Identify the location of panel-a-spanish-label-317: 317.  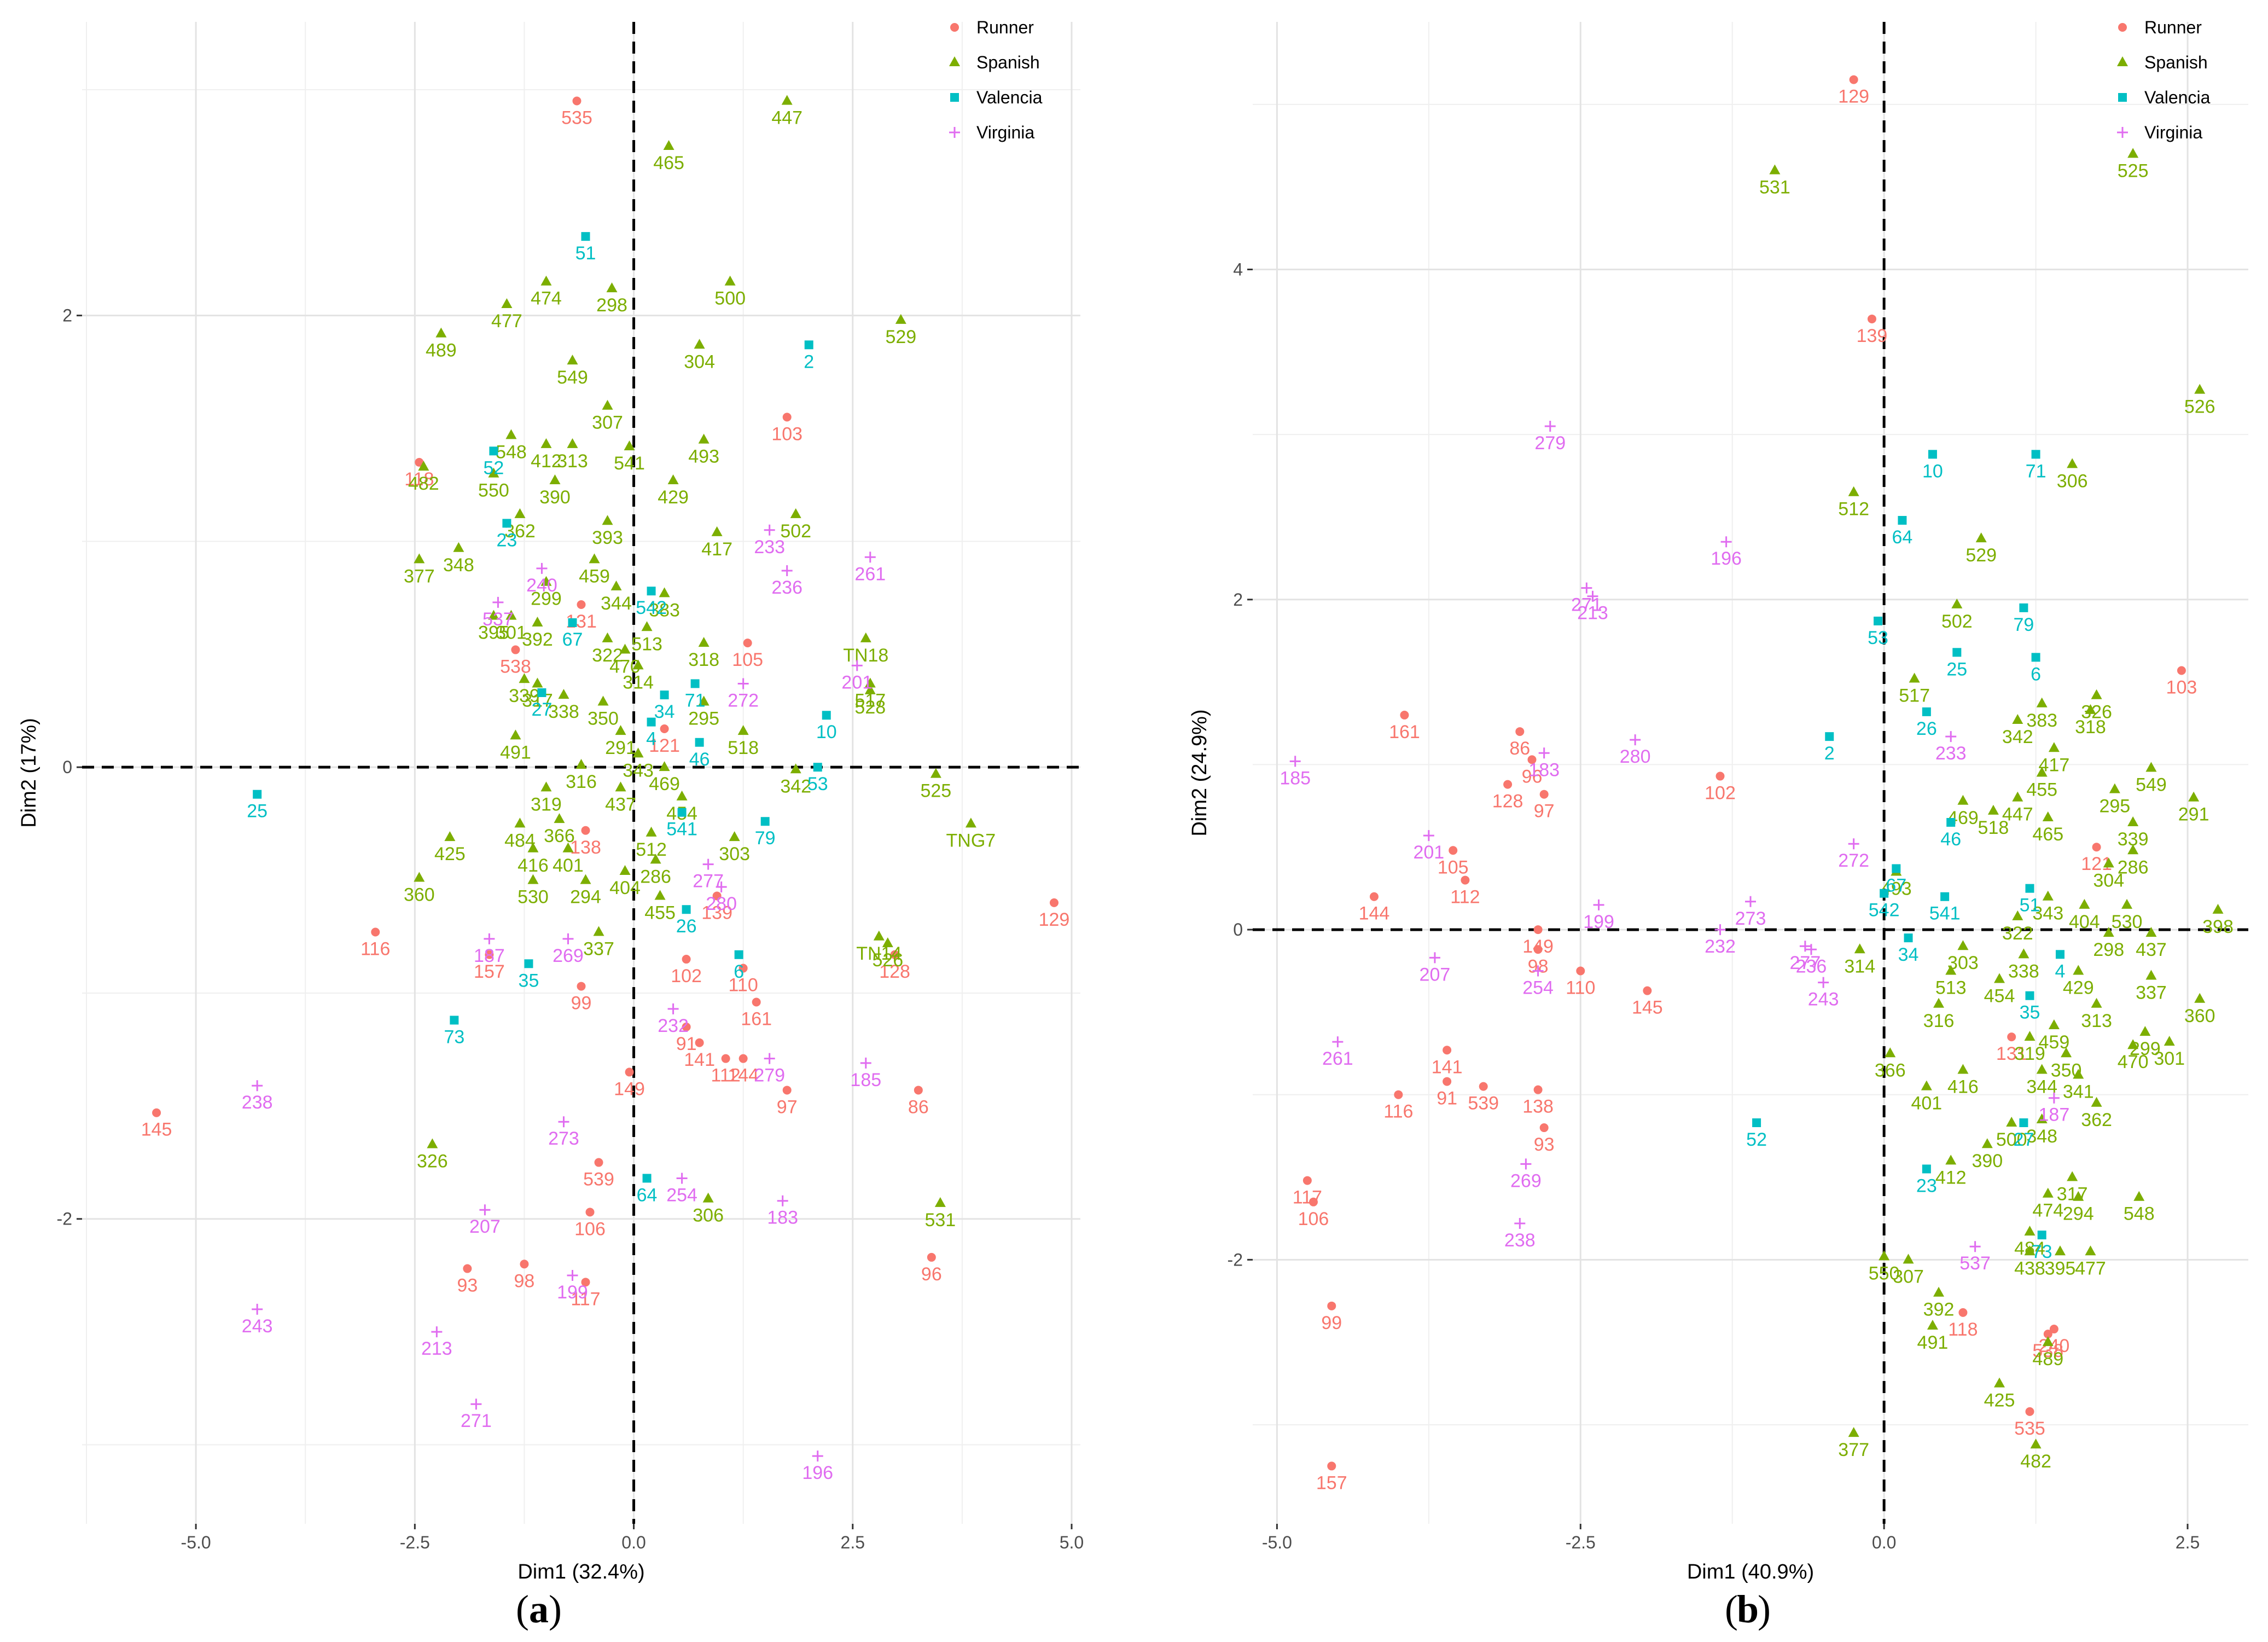
(537, 700).